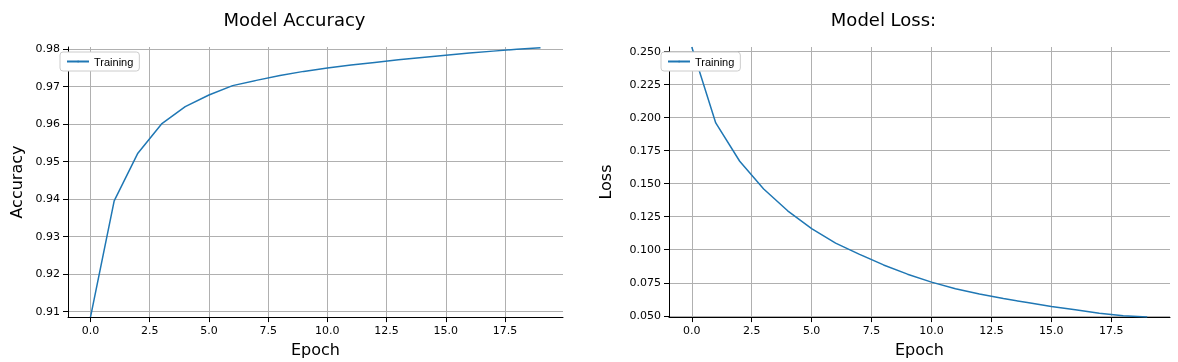  I want to click on y-axis-title: Loss, so click(605, 182).